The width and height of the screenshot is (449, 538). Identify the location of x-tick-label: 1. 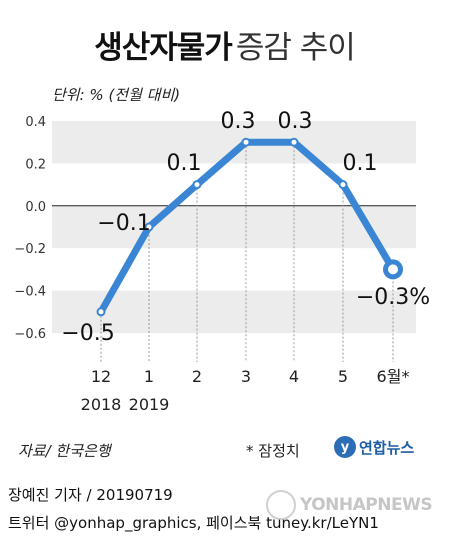
(149, 376).